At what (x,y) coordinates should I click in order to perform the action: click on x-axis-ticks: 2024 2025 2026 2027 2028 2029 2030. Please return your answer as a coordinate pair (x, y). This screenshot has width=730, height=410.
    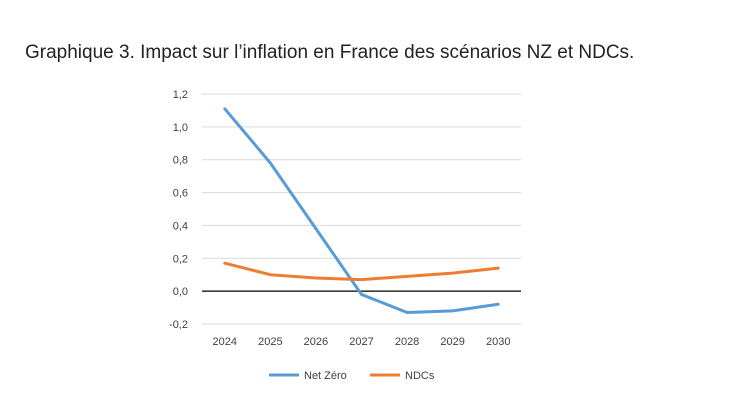
    Looking at the image, I should click on (362, 342).